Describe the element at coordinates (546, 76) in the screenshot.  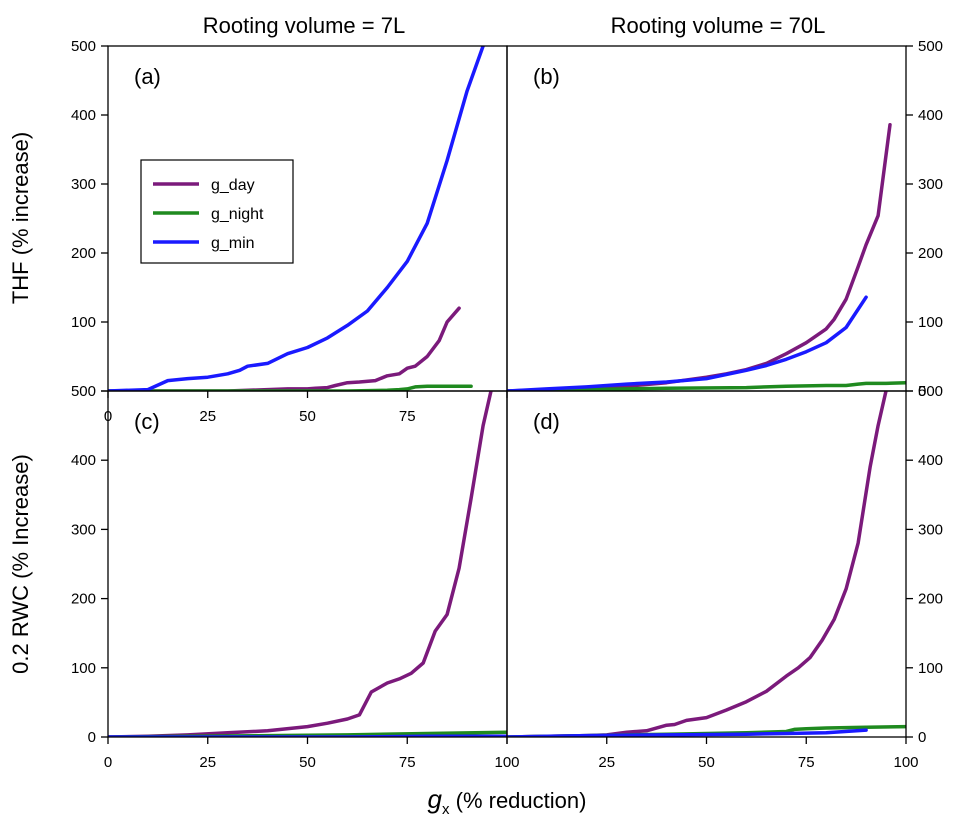
I see `panel-label: (b)` at that location.